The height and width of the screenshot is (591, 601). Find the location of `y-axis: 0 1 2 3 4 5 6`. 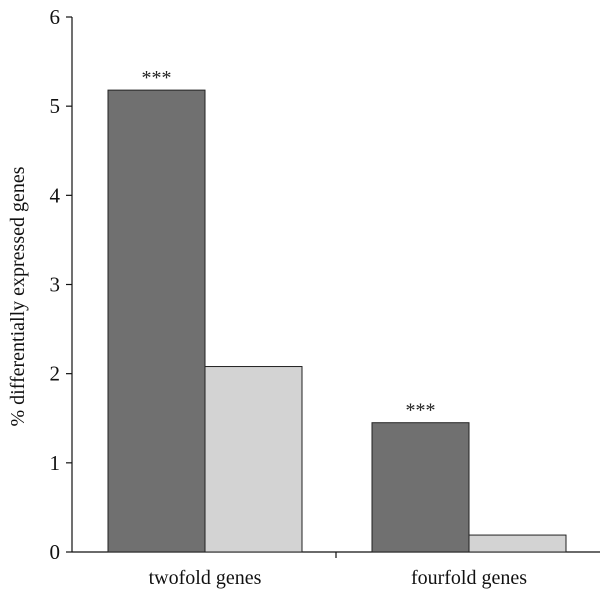

y-axis: 0 1 2 3 4 5 6 is located at coordinates (61, 284).